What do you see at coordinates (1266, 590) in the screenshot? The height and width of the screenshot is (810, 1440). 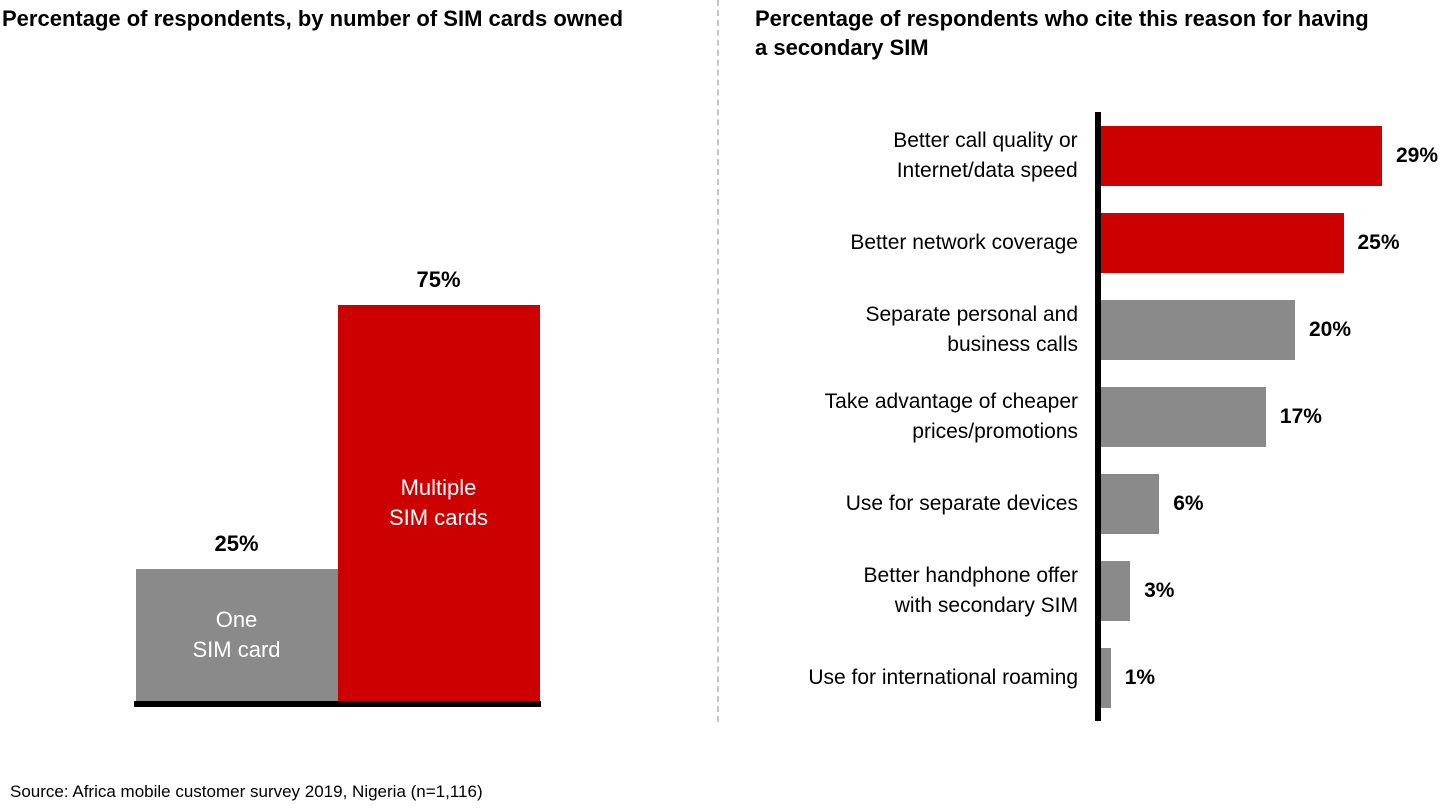 I see `bar-axis-area: 3%` at bounding box center [1266, 590].